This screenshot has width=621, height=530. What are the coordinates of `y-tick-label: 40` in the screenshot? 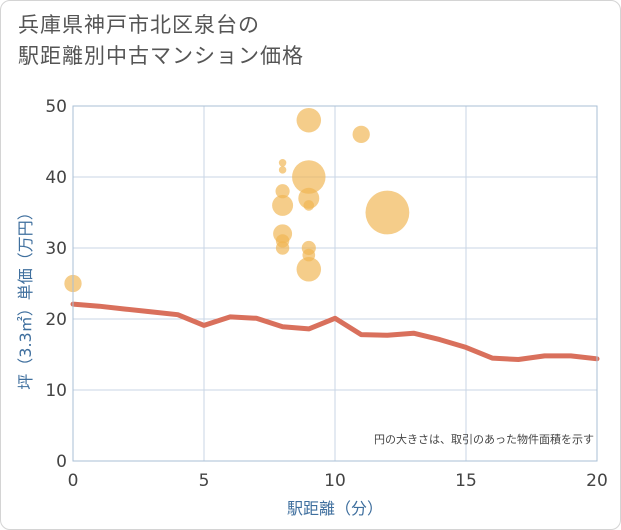 It's located at (56, 178).